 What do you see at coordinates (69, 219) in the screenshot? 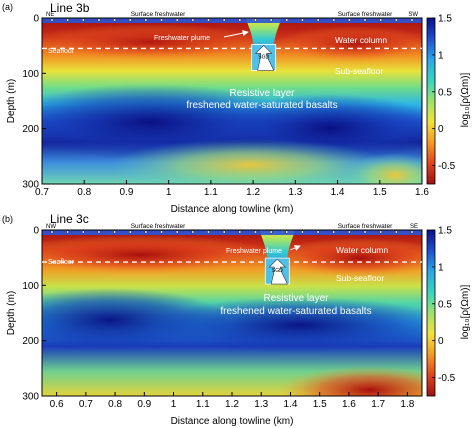
I see `panel-b-title: Line 3c` at bounding box center [69, 219].